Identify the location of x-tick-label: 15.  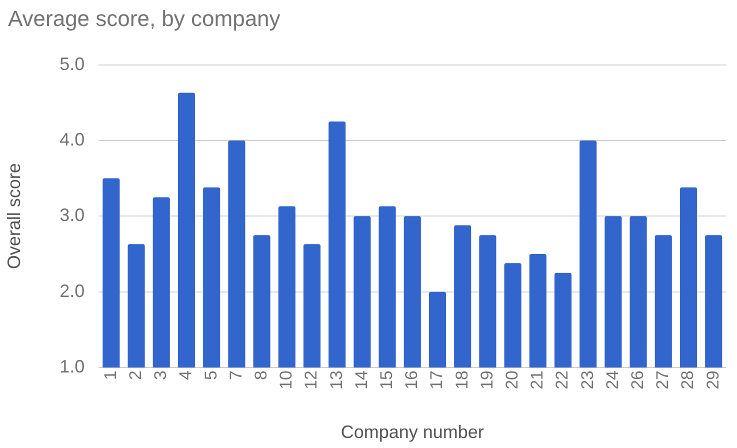
(386, 380).